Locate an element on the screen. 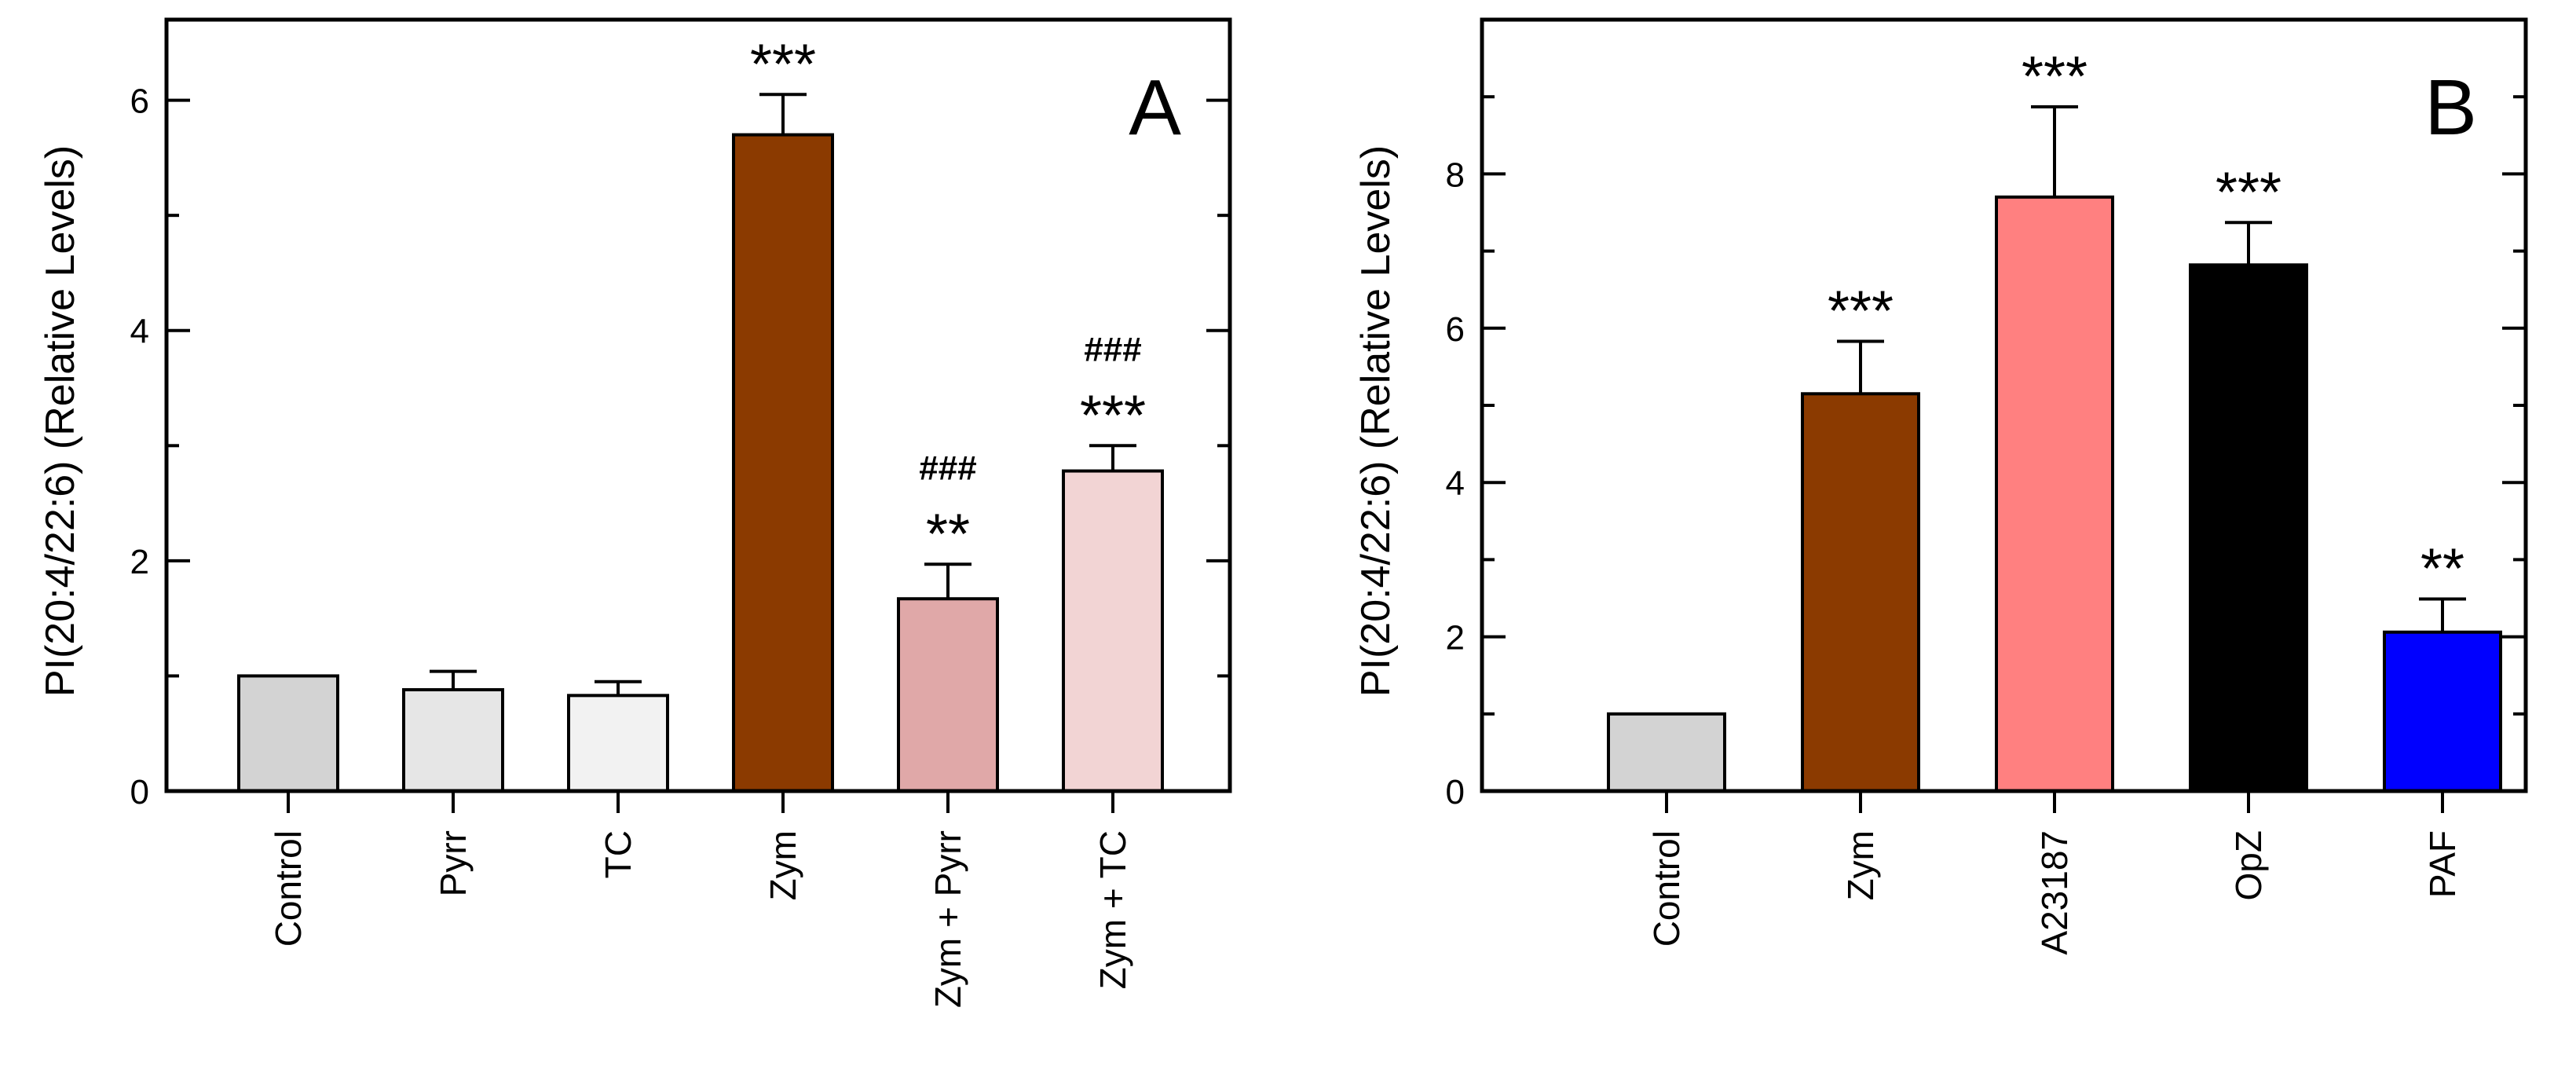 The width and height of the screenshot is (2576, 1077). x-category-label: PAF is located at coordinates (2442, 864).